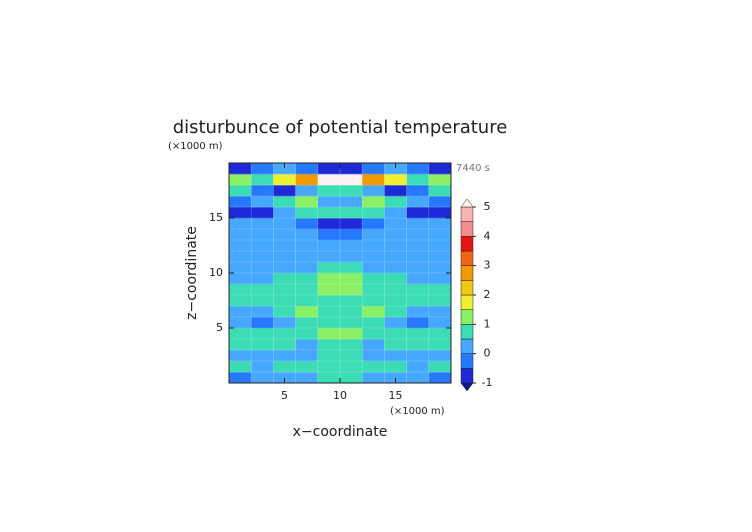 The height and width of the screenshot is (532, 752). Describe the element at coordinates (284, 395) in the screenshot. I see `x-tick-label: 5` at that location.